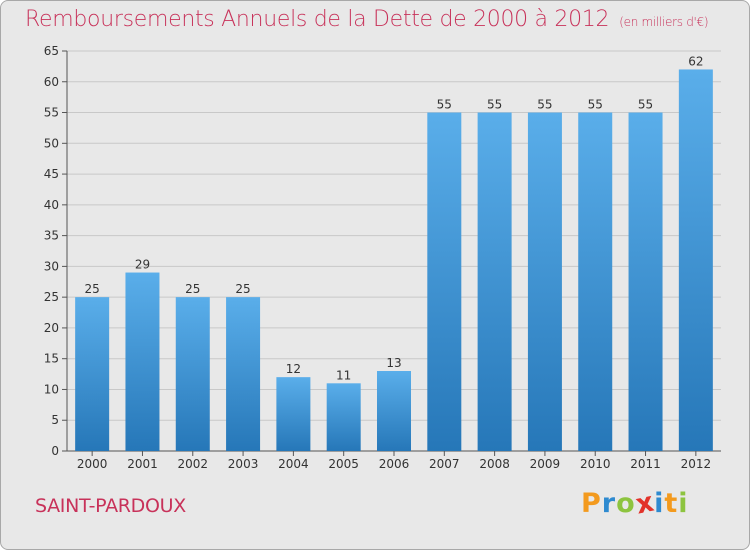 The image size is (750, 550). Describe the element at coordinates (51, 51) in the screenshot. I see `y-tick-label: 65` at that location.